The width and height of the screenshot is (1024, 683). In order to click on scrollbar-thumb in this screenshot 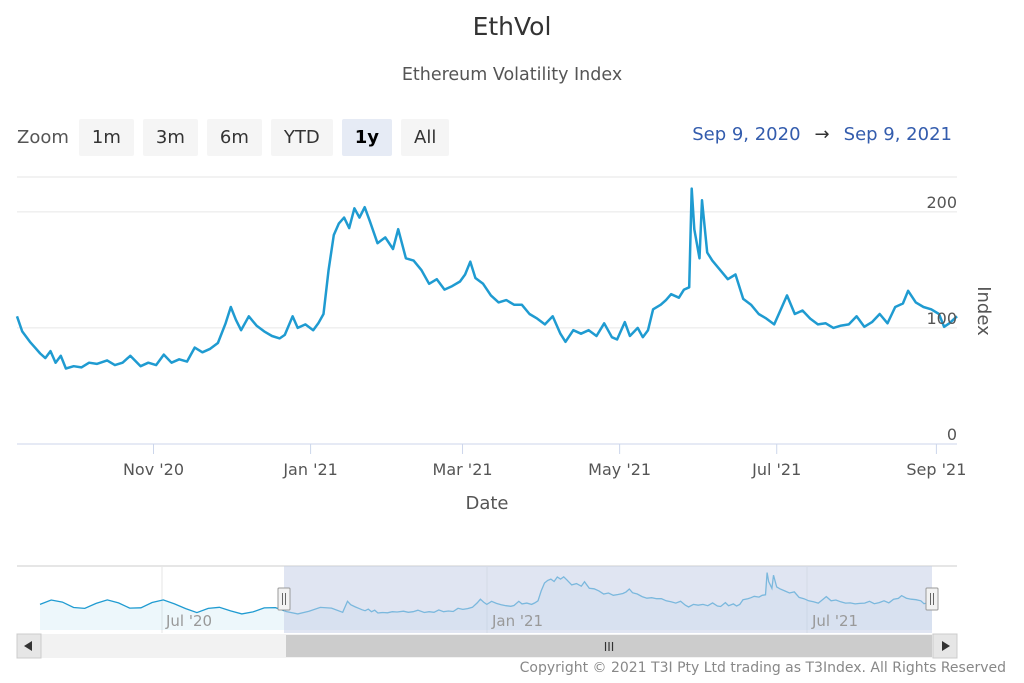, I will do `click(609, 646)`.